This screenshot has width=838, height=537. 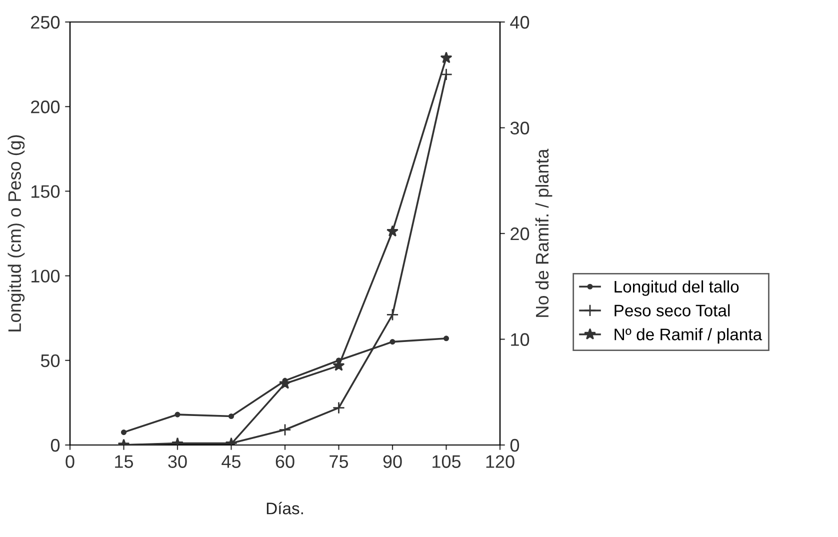 What do you see at coordinates (446, 461) in the screenshot?
I see `x-tick-label: 105` at bounding box center [446, 461].